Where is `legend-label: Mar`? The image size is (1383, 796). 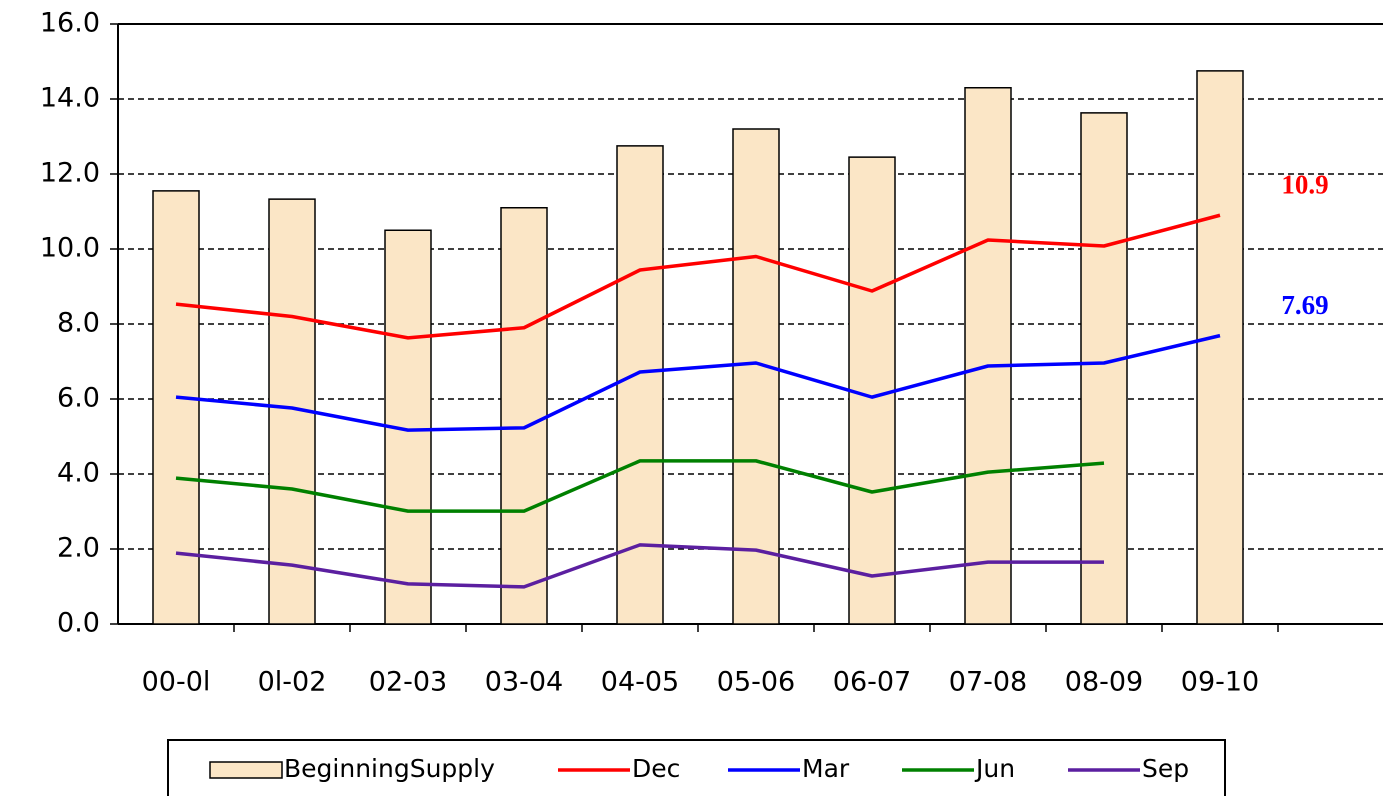 legend-label: Mar is located at coordinates (826, 768).